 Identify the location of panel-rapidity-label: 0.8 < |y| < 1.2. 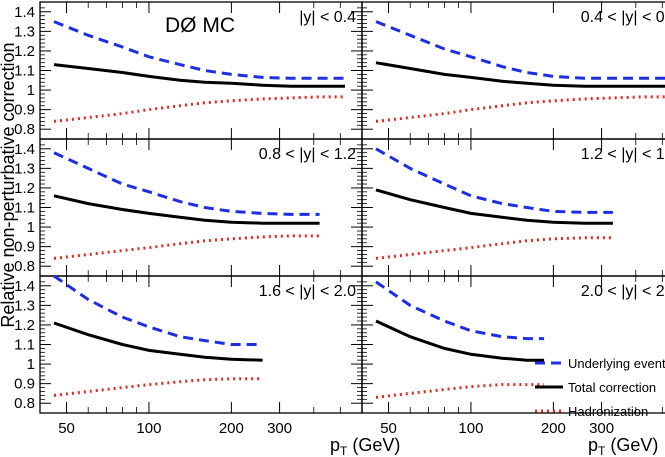
(307, 154).